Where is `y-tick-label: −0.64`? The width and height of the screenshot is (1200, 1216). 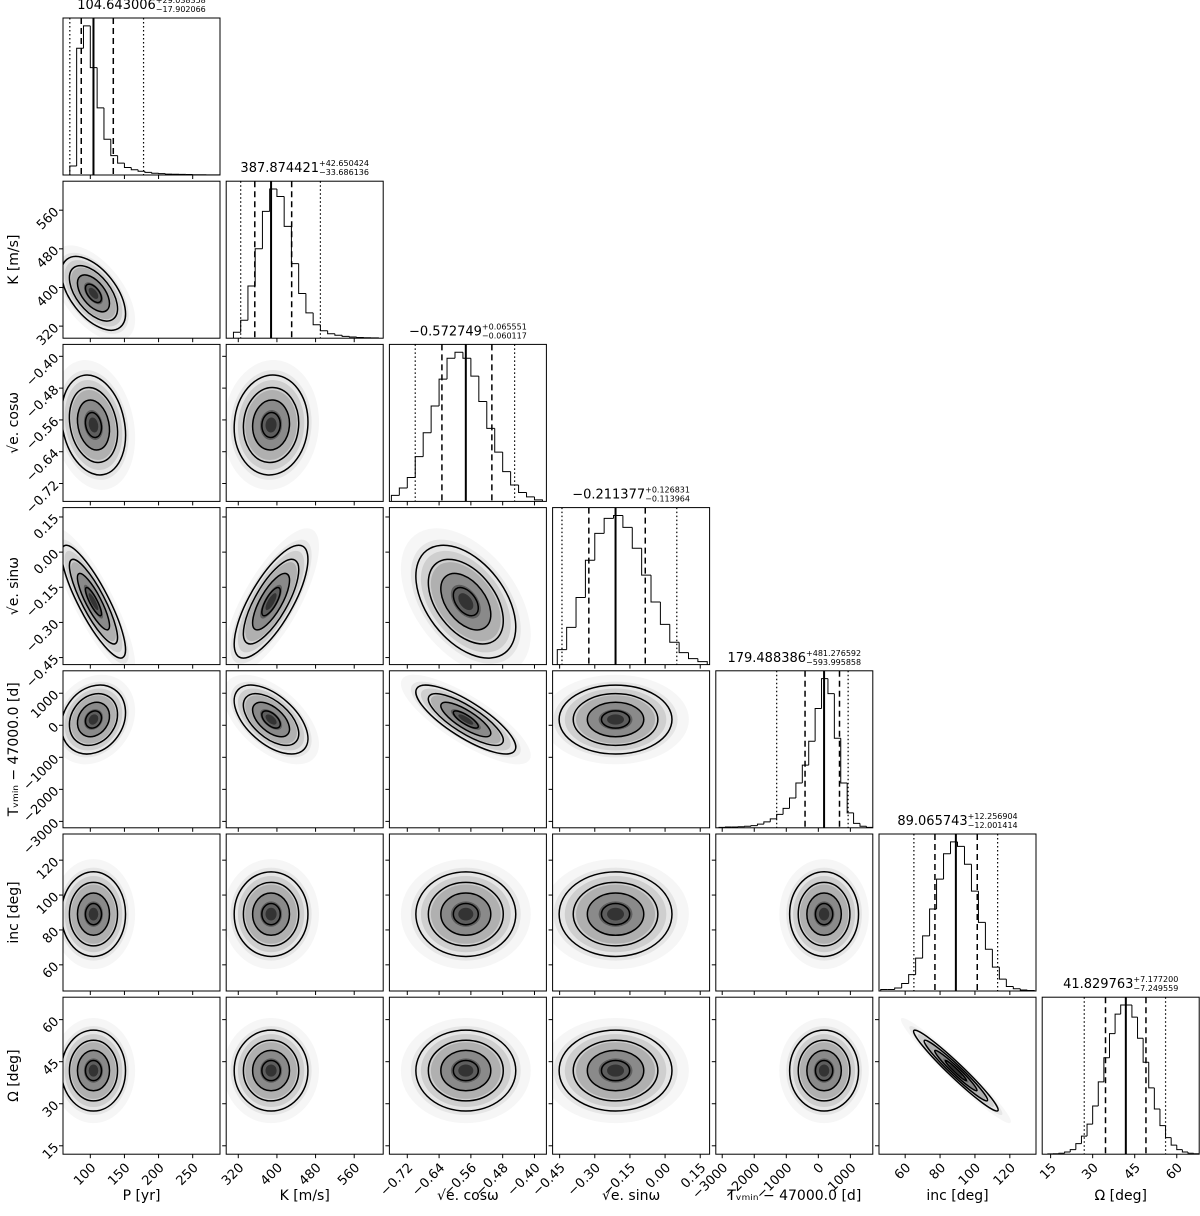 y-tick-label: −0.64 is located at coordinates (43, 465).